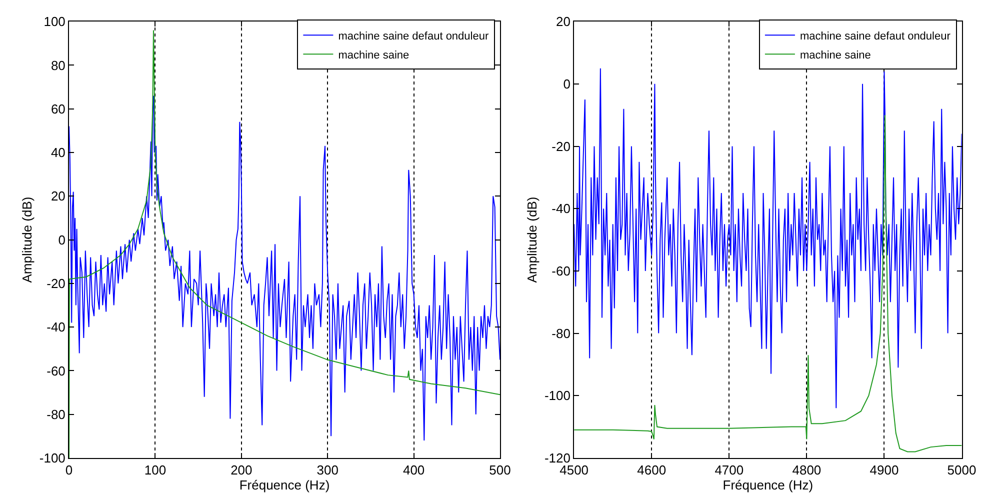  What do you see at coordinates (884, 470) in the screenshot?
I see `x-tick-label: 4900` at bounding box center [884, 470].